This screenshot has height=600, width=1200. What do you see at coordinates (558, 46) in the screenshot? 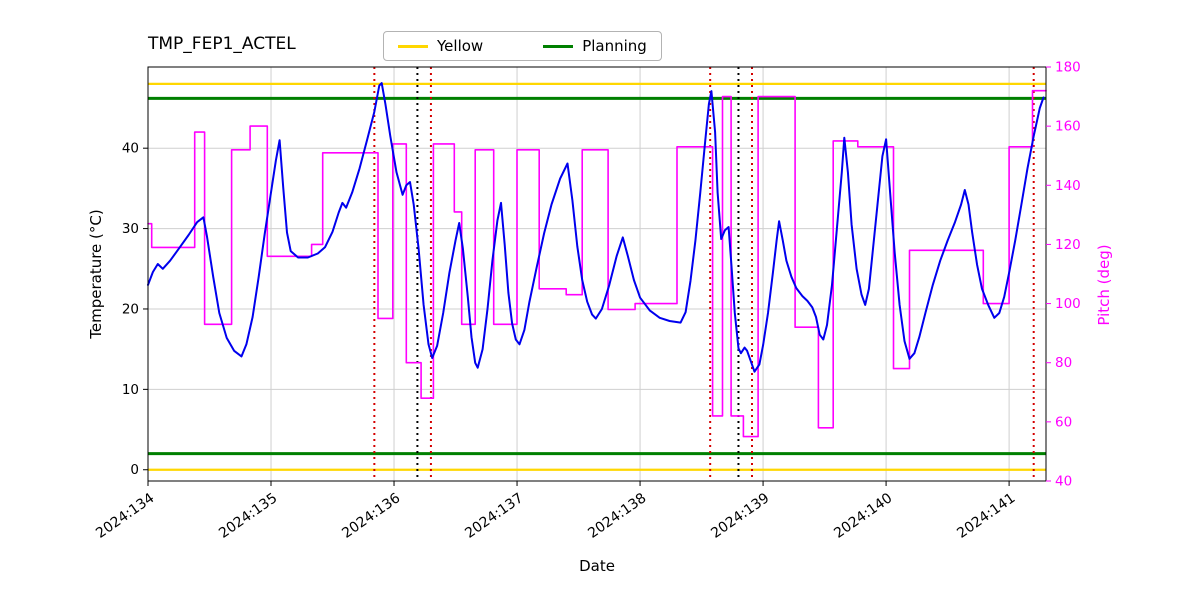
I see `legend-line-sample-planning` at bounding box center [558, 46].